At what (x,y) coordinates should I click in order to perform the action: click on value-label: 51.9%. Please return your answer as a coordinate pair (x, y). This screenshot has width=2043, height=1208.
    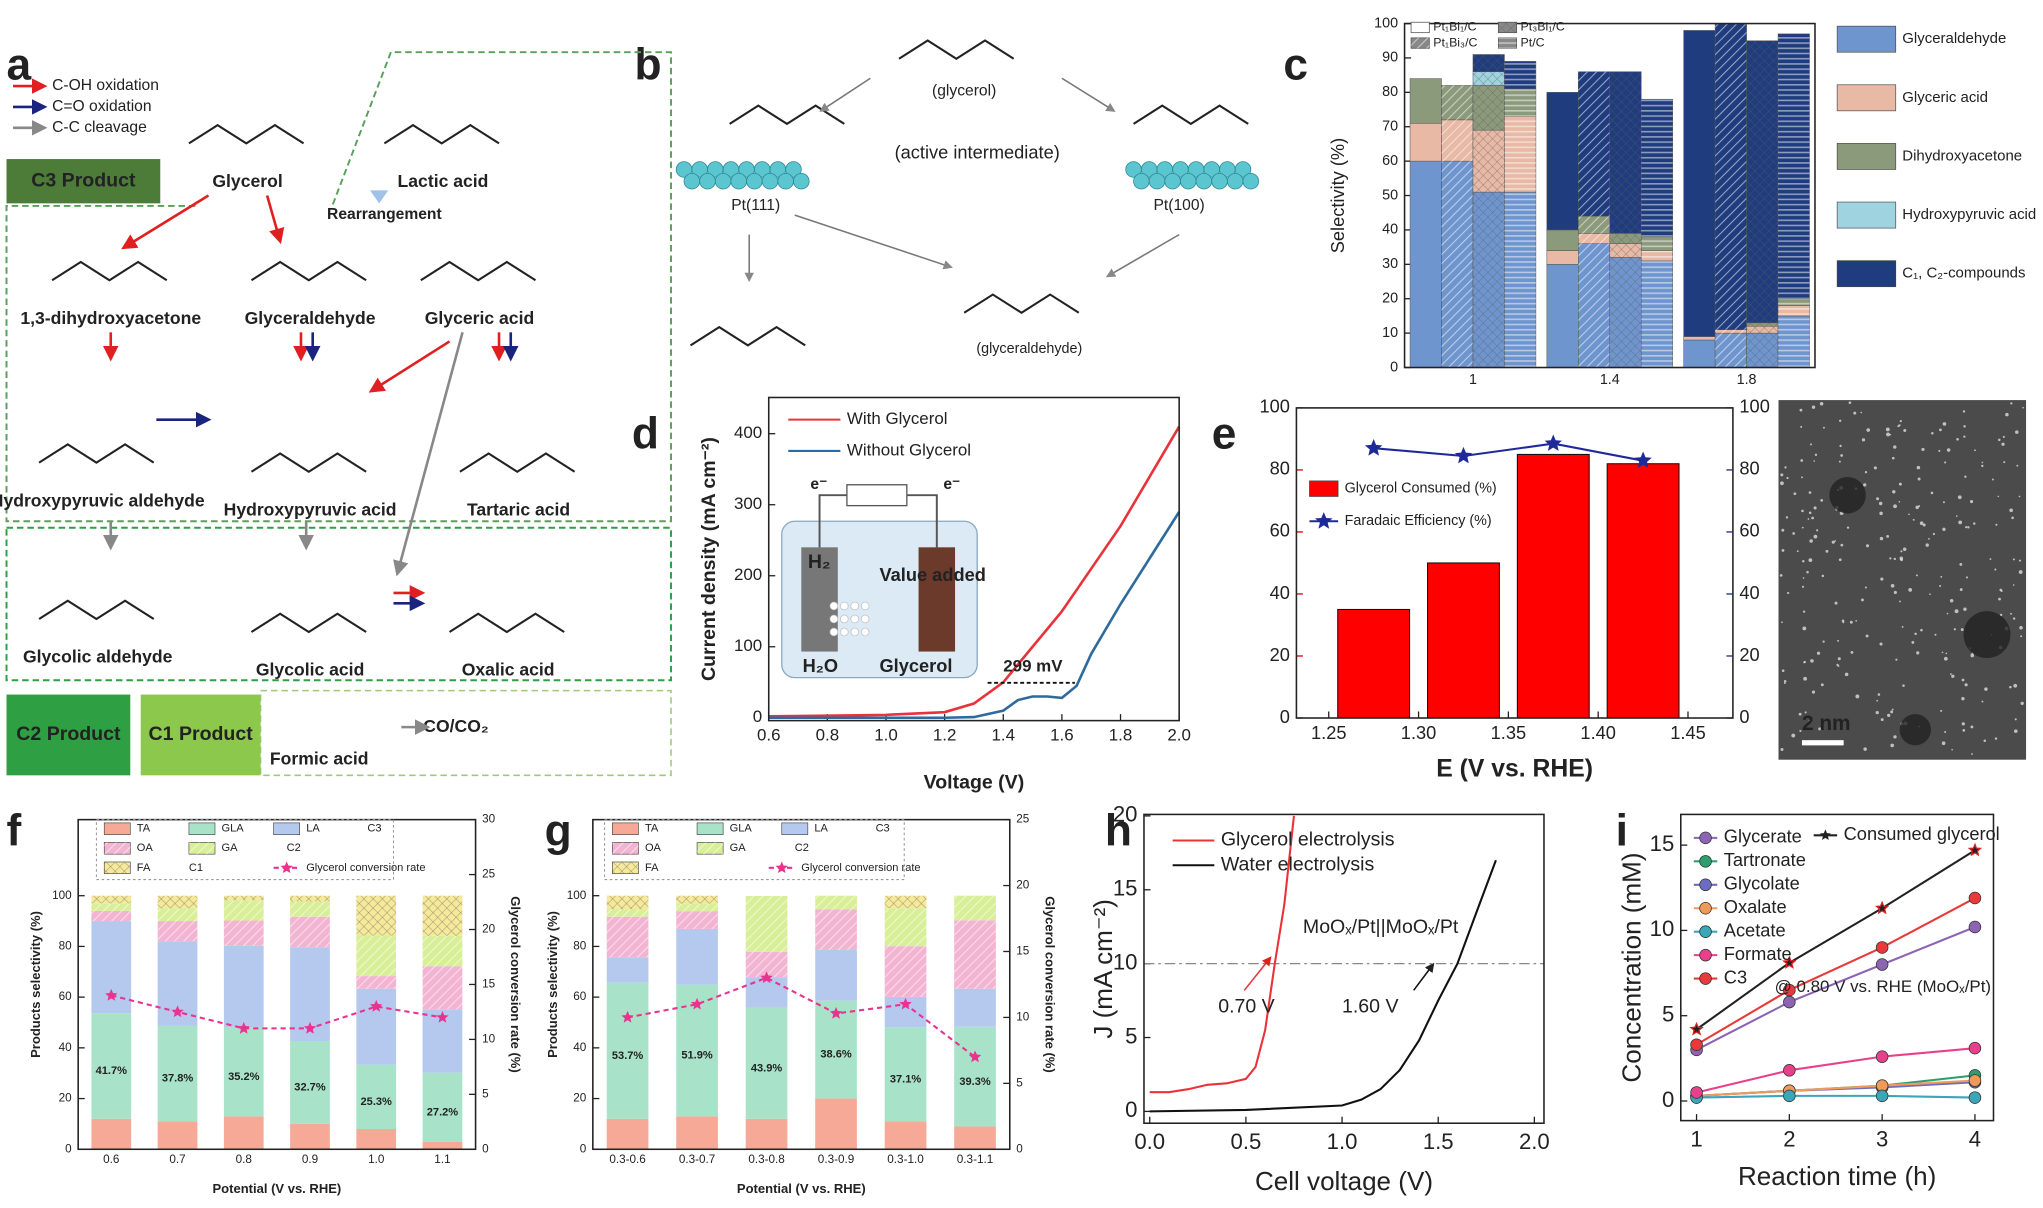
    Looking at the image, I should click on (697, 1056).